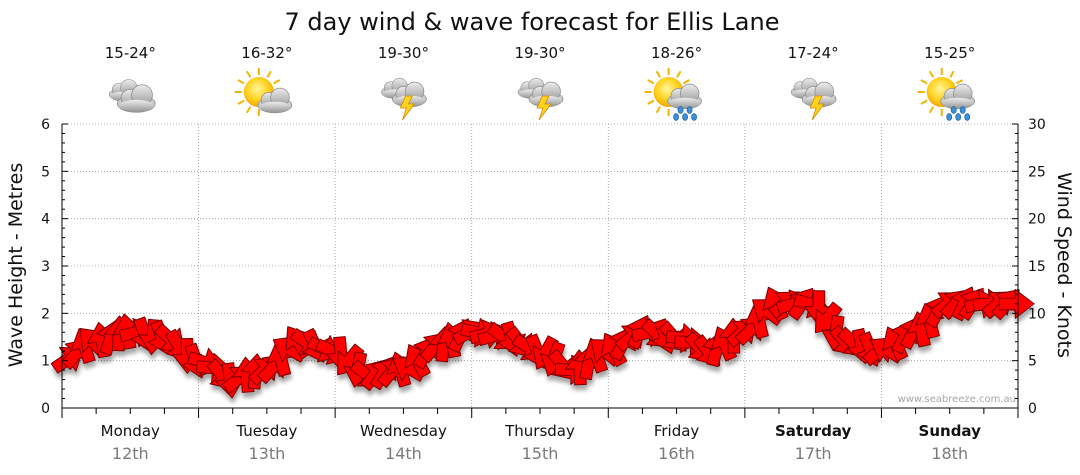 The height and width of the screenshot is (475, 1080). Describe the element at coordinates (403, 431) in the screenshot. I see `x-day-label: Wednesday` at that location.